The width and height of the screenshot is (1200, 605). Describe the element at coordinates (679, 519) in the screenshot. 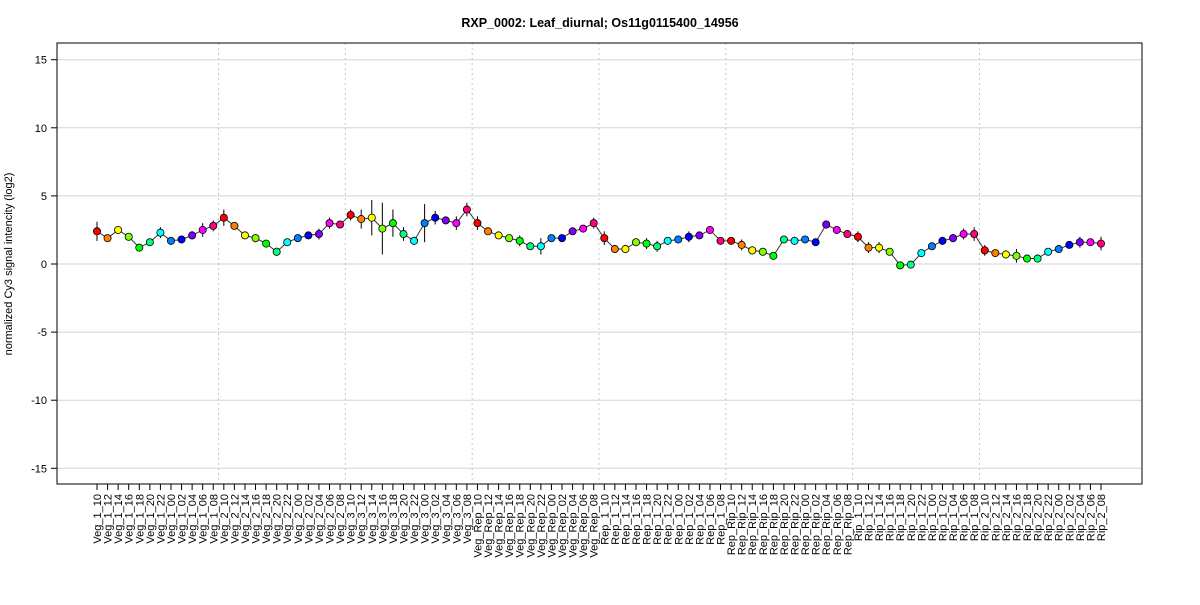

I see `x-tick-label: Rep_1_00` at that location.